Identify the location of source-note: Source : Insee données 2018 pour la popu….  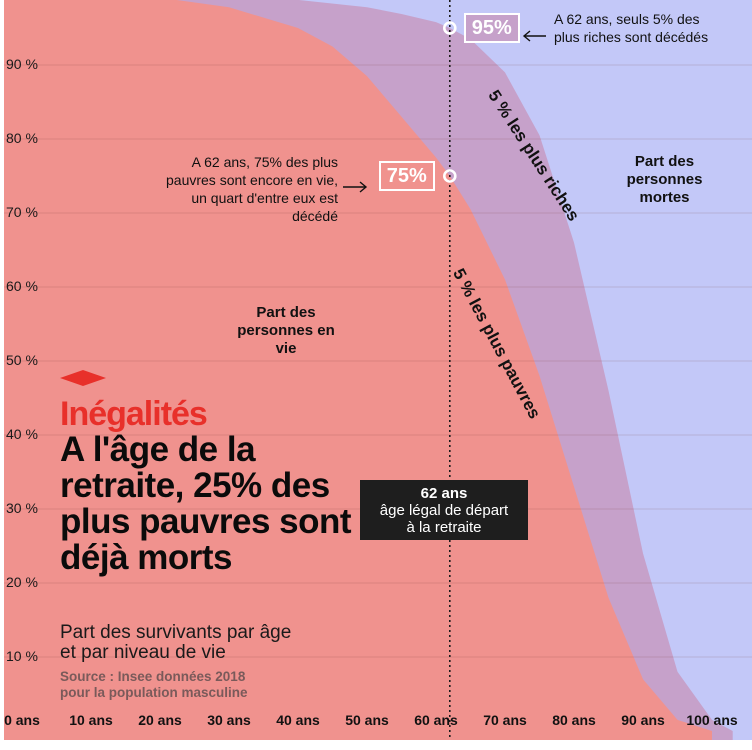
(154, 684).